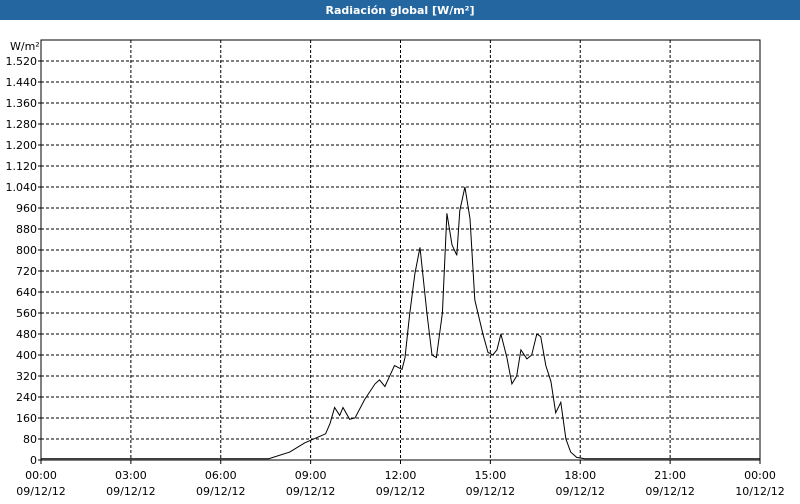 The image size is (800, 504). I want to click on y-tick-label: 800, so click(26, 250).